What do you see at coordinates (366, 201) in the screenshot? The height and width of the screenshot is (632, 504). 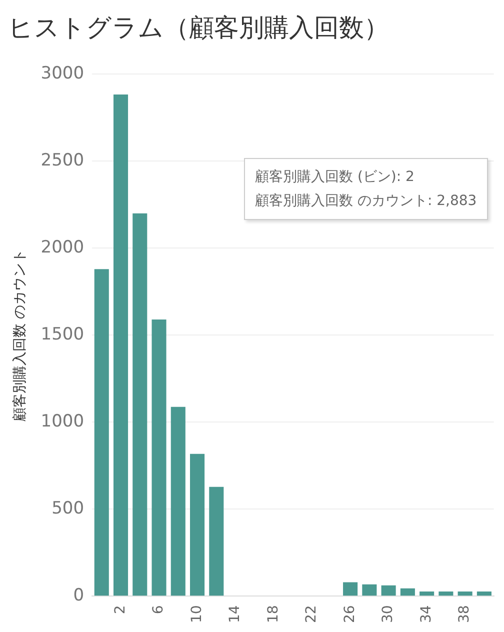 I see `annotation: 顧客別購入回数 のカウント: 2,883` at bounding box center [366, 201].